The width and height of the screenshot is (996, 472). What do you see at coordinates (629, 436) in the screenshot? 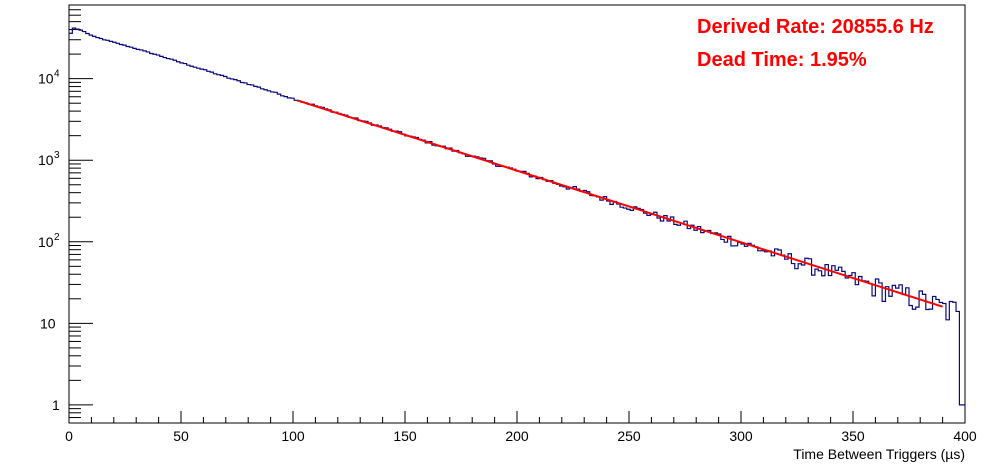
I see `x-tick-label: 250` at bounding box center [629, 436].